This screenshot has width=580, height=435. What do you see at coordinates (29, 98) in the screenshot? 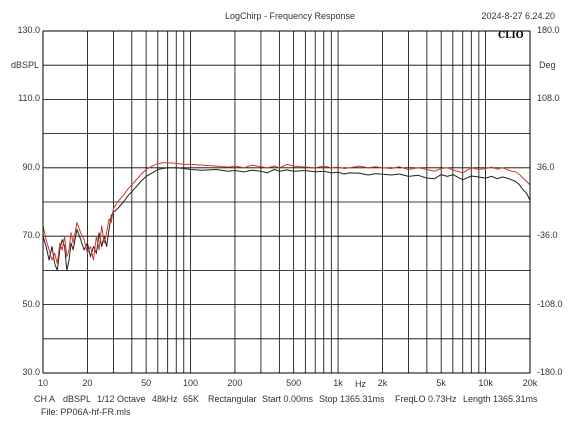
I see `y-tick-label: 110.0` at bounding box center [29, 98].